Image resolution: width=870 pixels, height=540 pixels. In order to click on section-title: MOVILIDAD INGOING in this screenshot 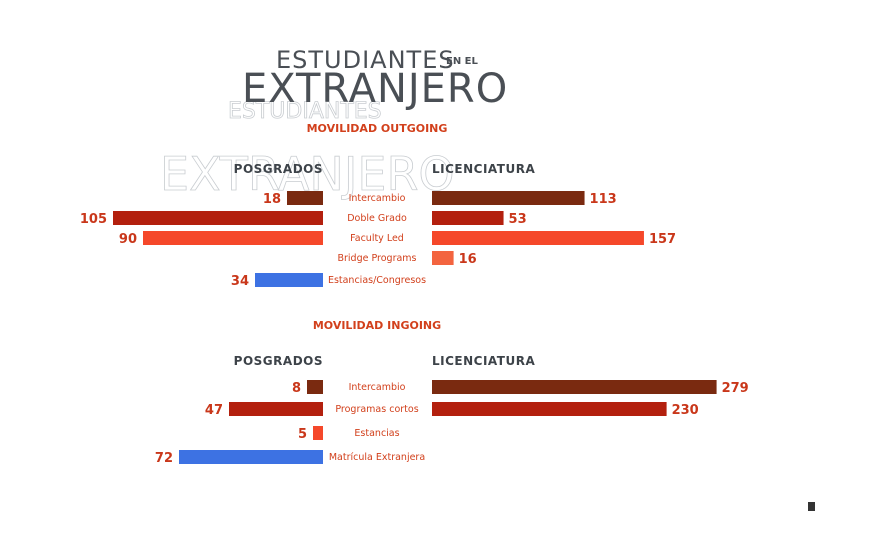, I will do `click(377, 325)`.